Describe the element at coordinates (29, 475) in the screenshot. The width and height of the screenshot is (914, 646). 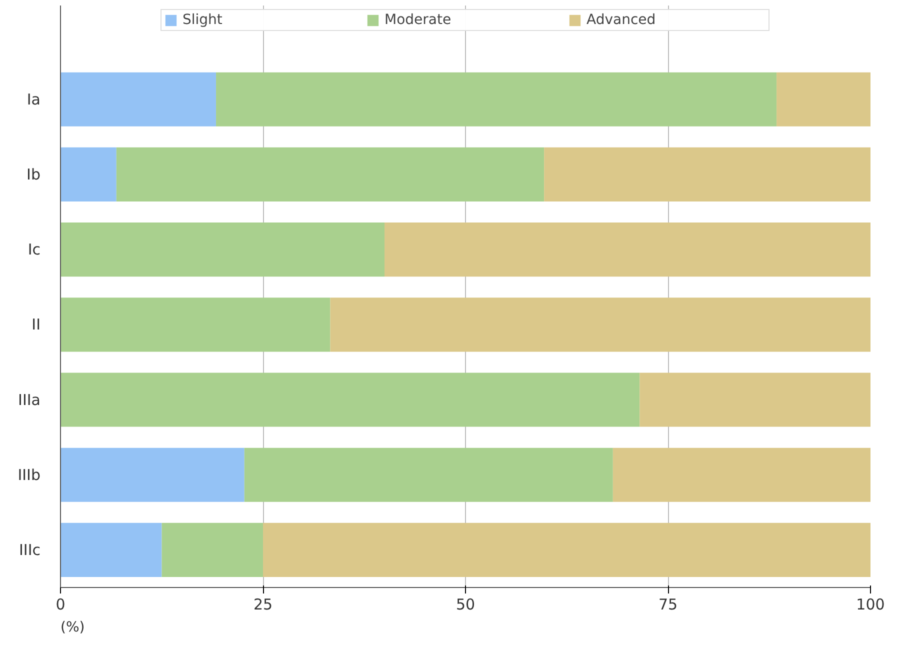
I see `y-tick-label: IIIb` at that location.